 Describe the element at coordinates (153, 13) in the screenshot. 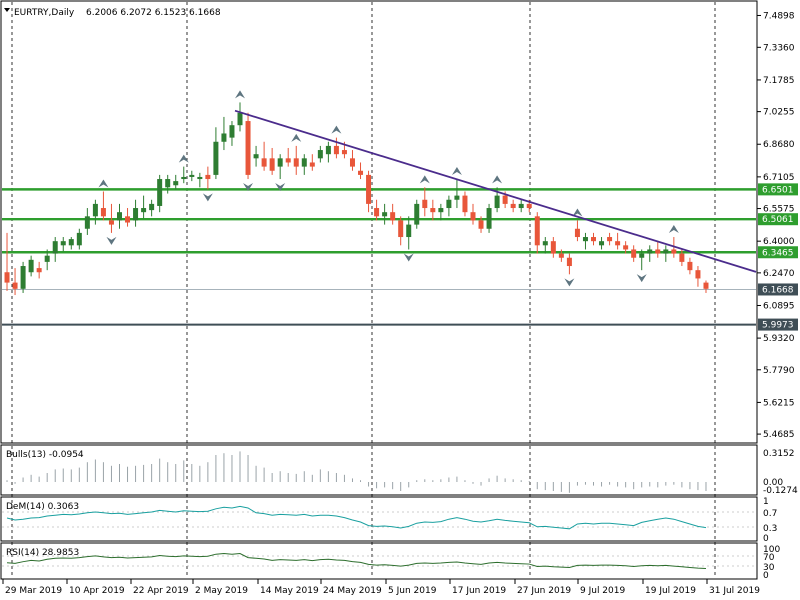

I see `ohlc-readout: 6.2006 6.2072 6.1523 6.1668` at that location.